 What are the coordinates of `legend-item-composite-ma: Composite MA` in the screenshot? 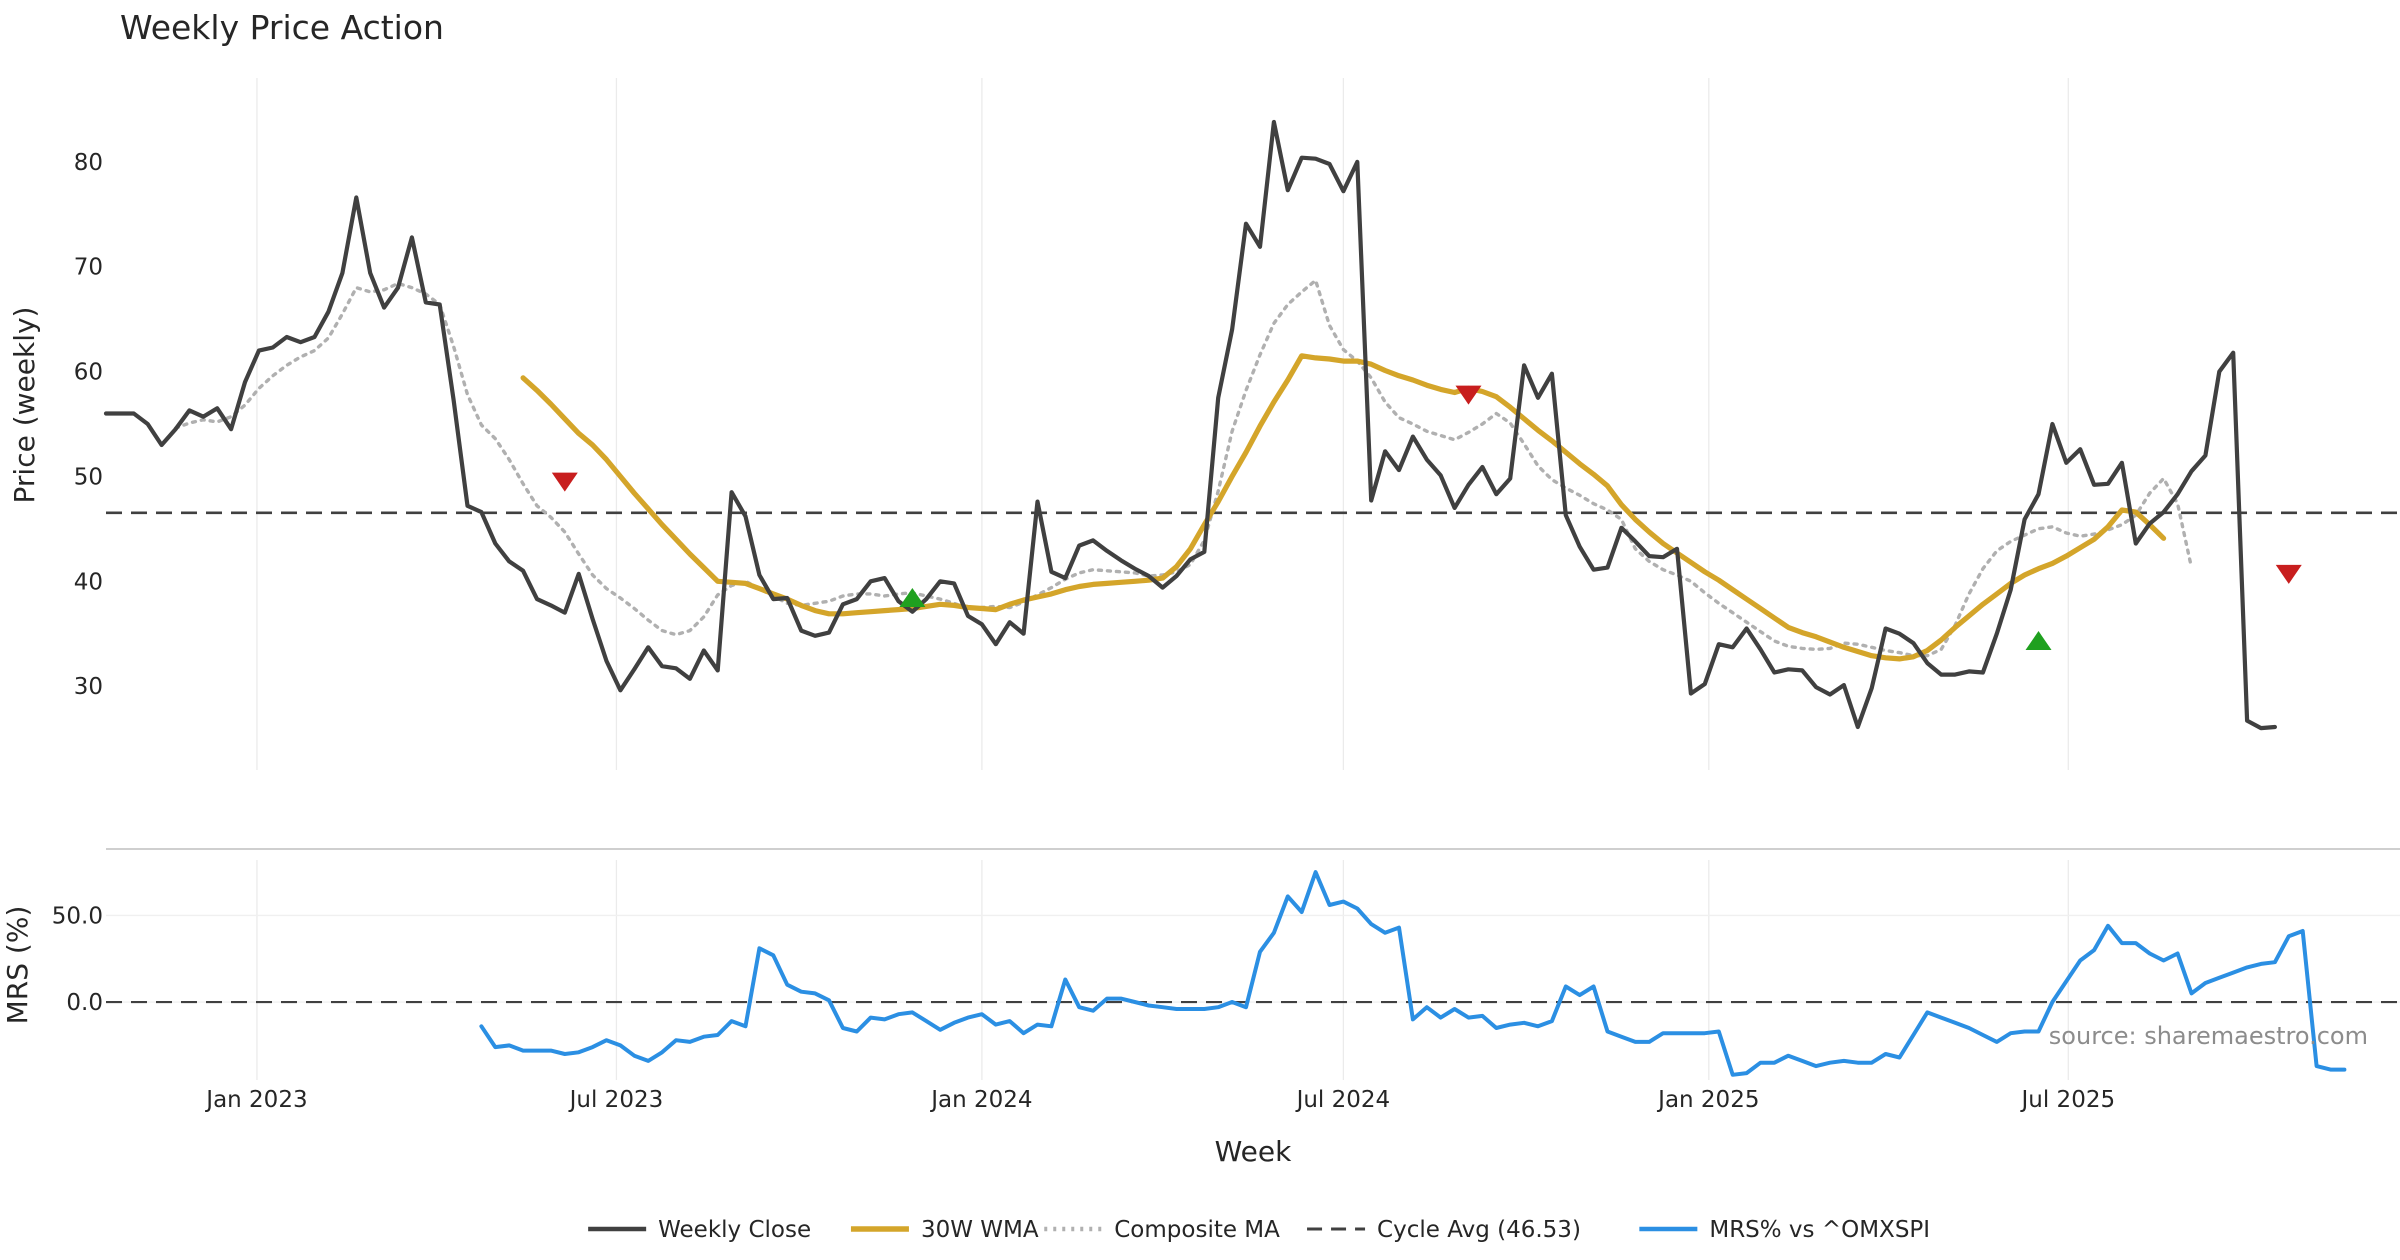 It's located at (1162, 1230).